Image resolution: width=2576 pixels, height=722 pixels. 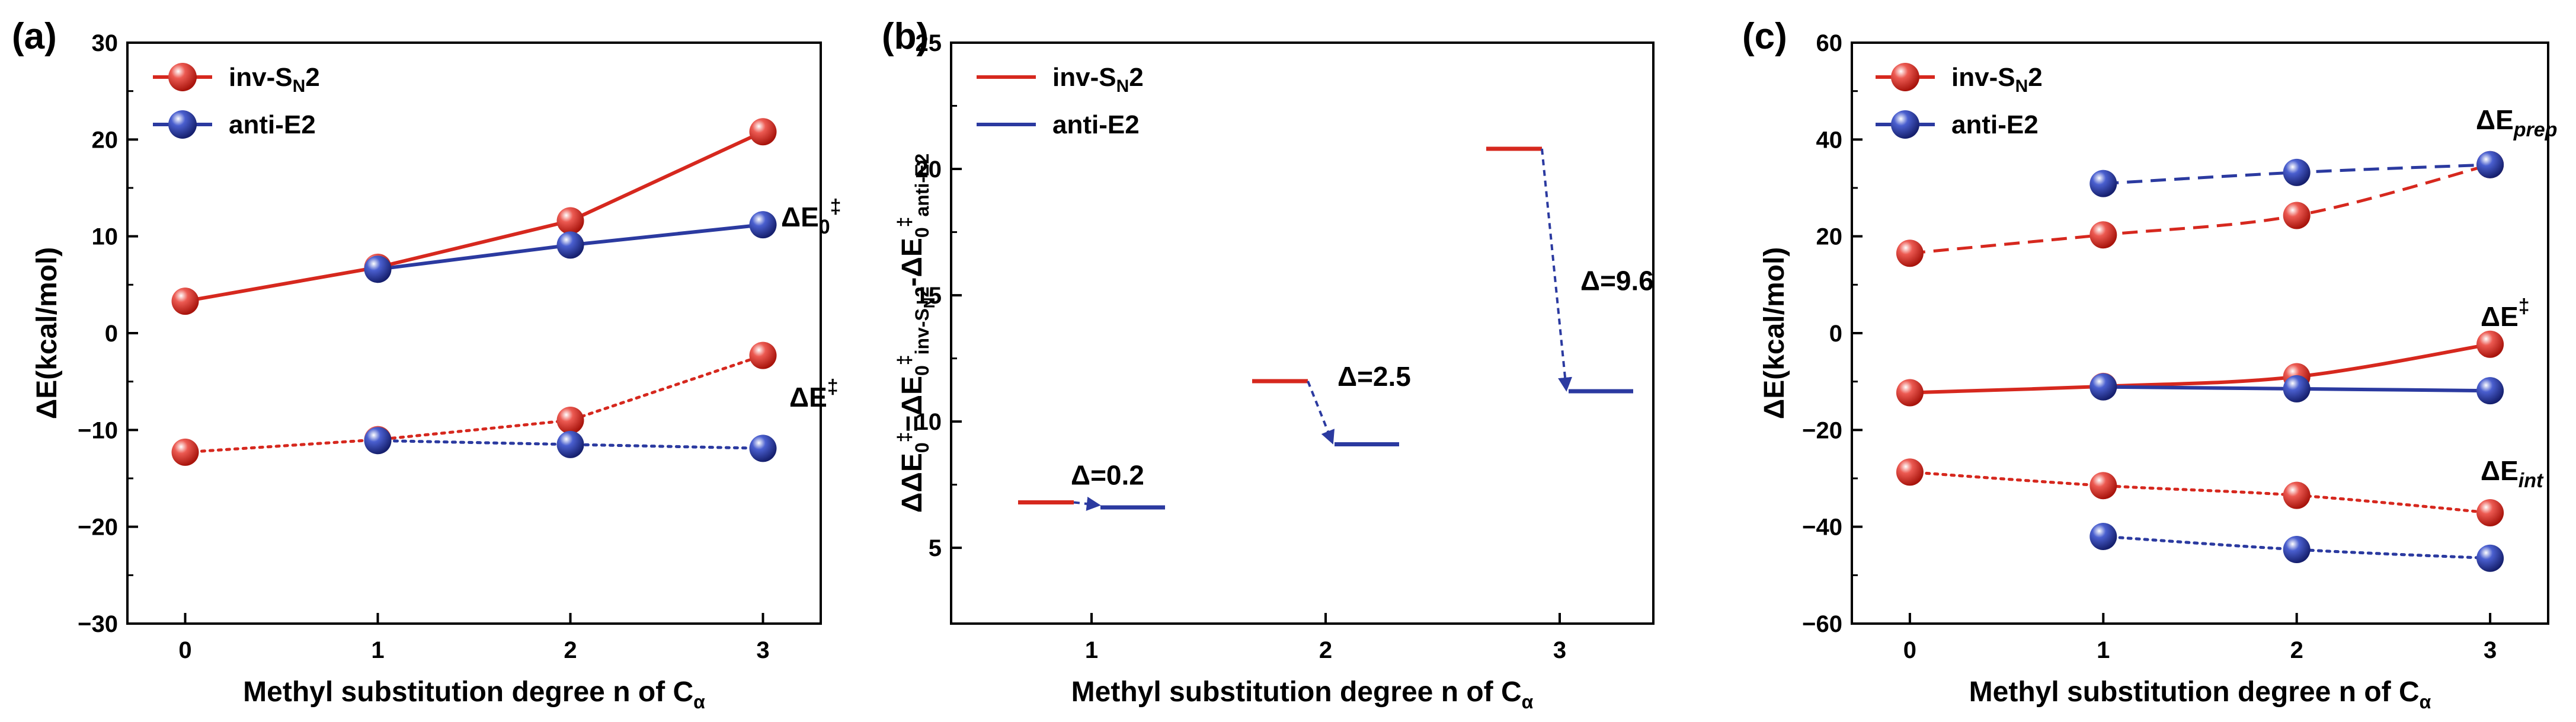 I want to click on delta-label: Δ=0.2, so click(x=1107, y=475).